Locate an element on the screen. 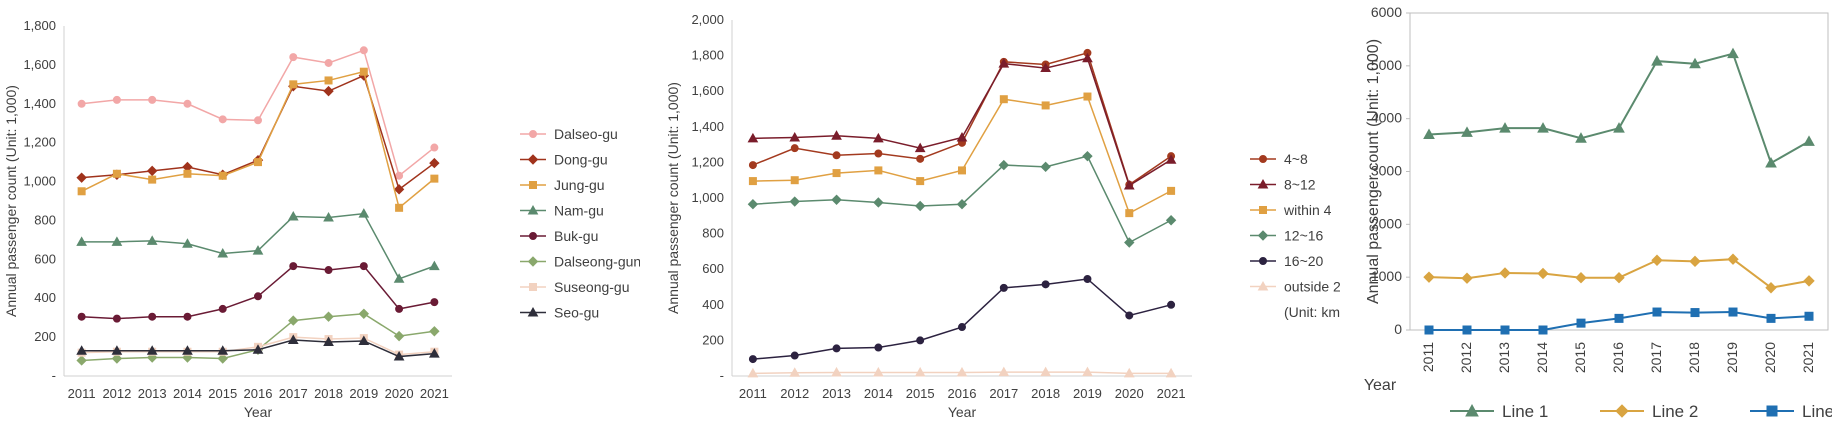  y-tick-label: 1,400 is located at coordinates (707, 126).